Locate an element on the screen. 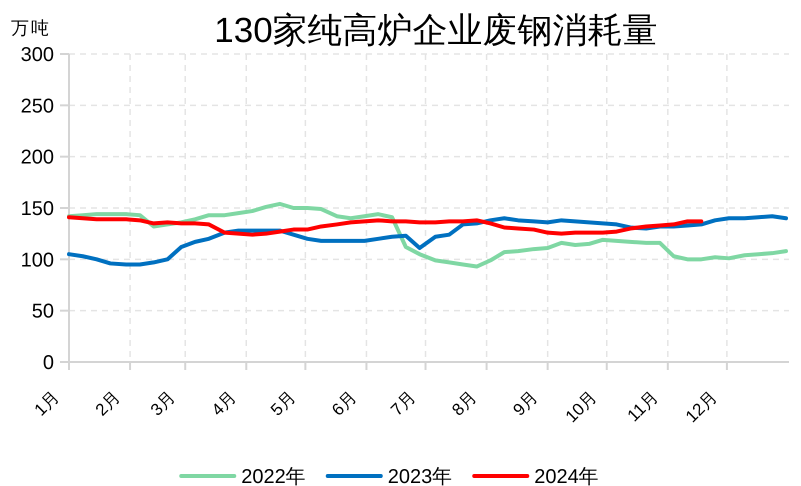 The height and width of the screenshot is (486, 801). legend-label: 2022年 is located at coordinates (273, 476).